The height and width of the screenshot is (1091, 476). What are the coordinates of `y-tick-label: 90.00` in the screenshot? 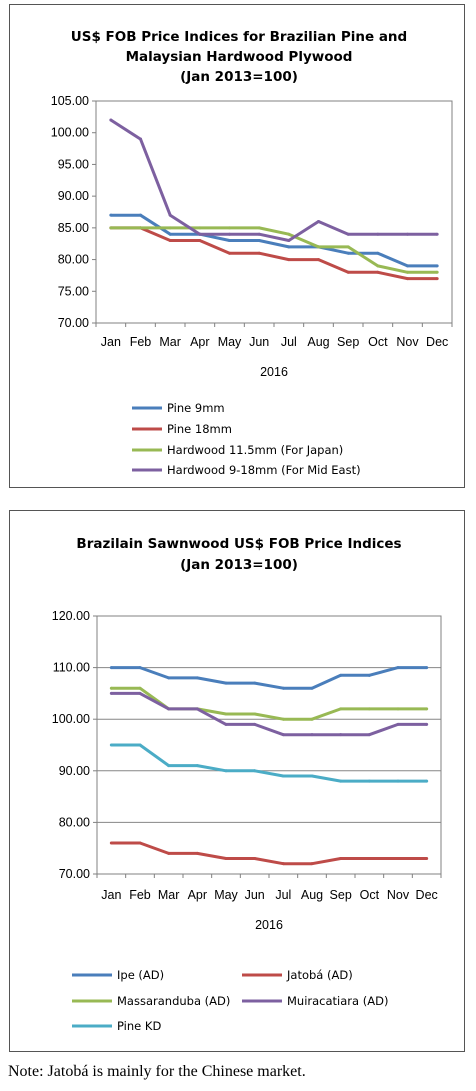 It's located at (73, 196).